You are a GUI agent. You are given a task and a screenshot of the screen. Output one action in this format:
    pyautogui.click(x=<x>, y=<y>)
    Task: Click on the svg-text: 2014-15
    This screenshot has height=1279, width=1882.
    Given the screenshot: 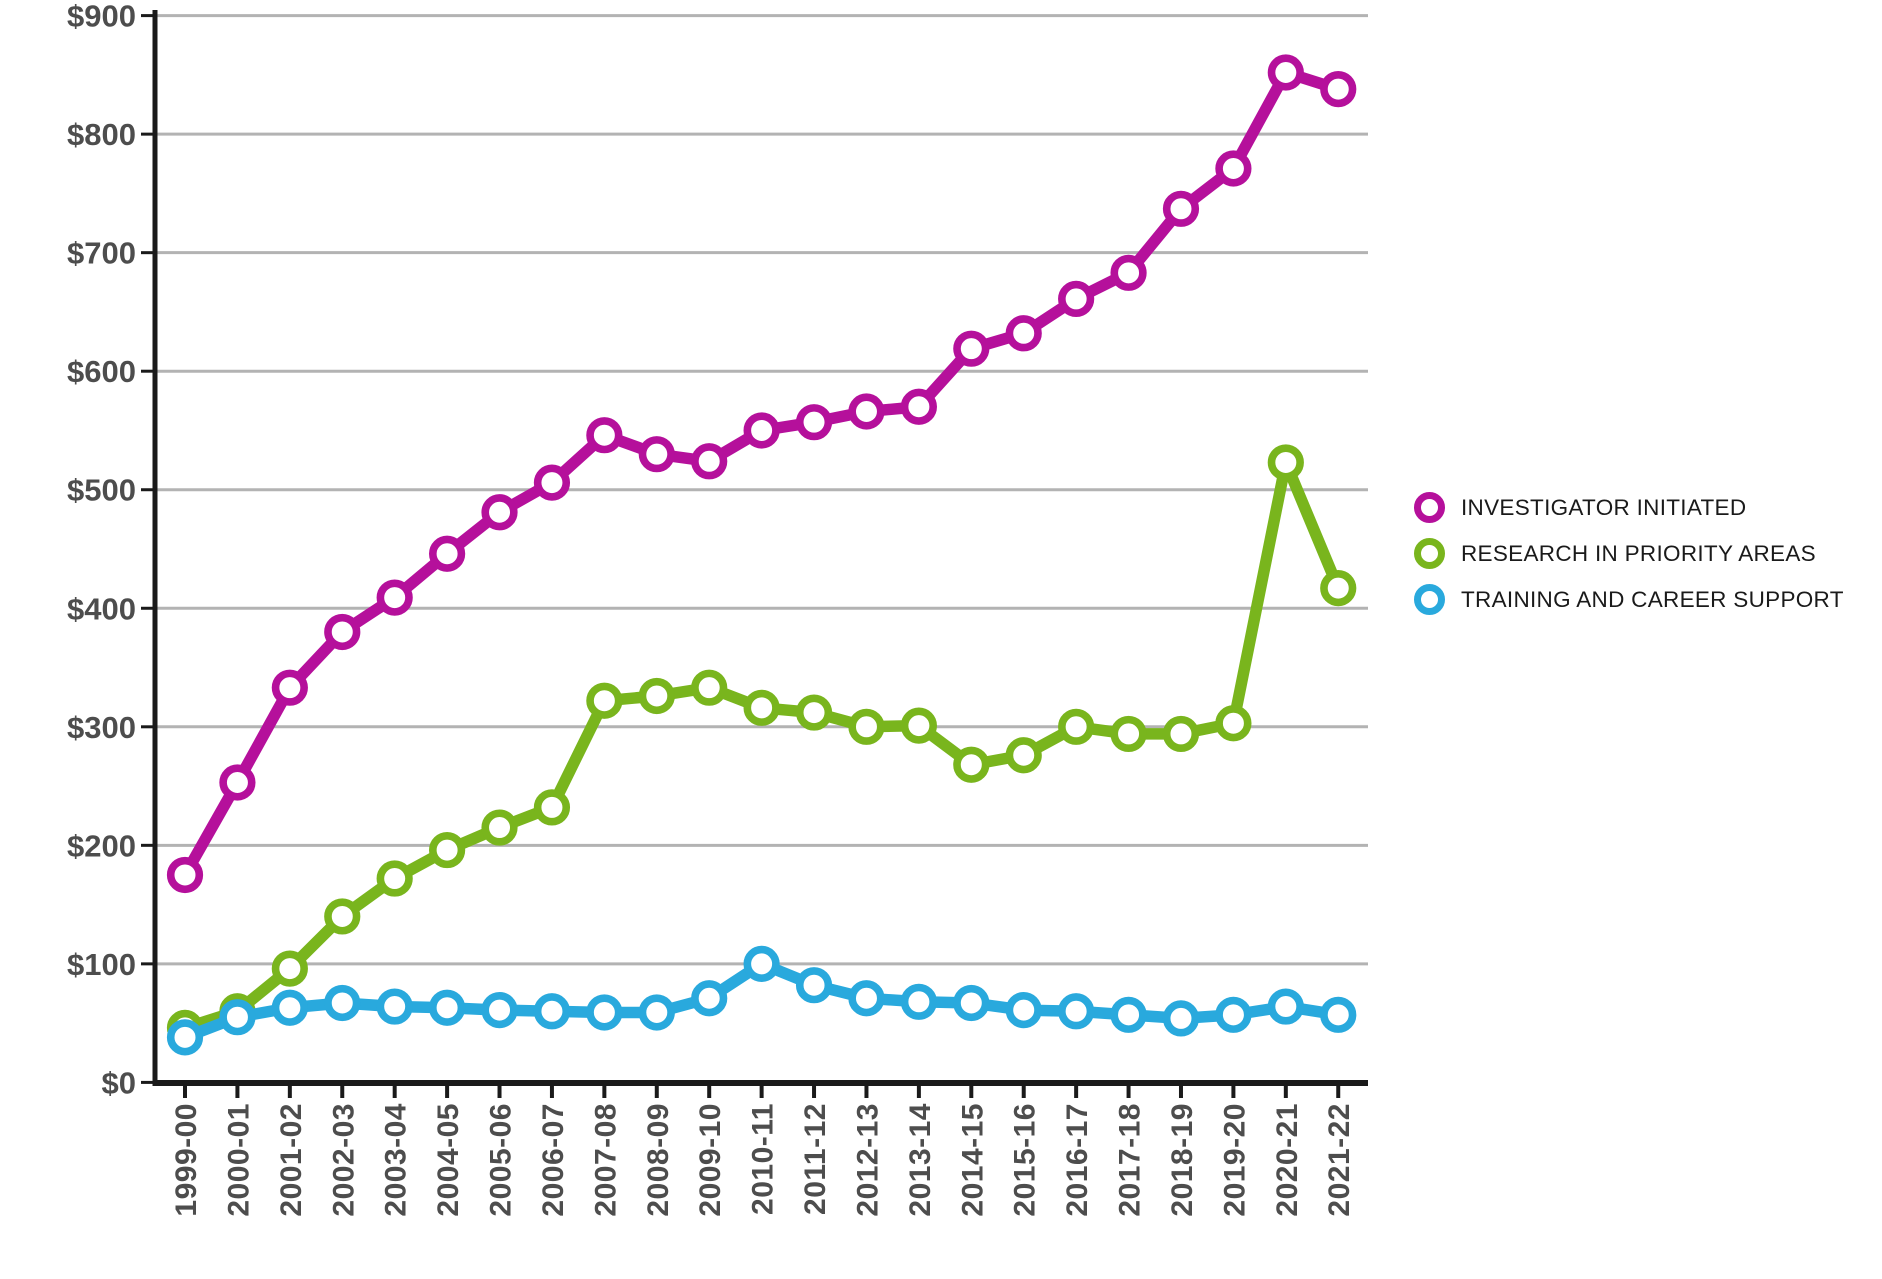 What is the action you would take?
    pyautogui.click(x=972, y=1160)
    